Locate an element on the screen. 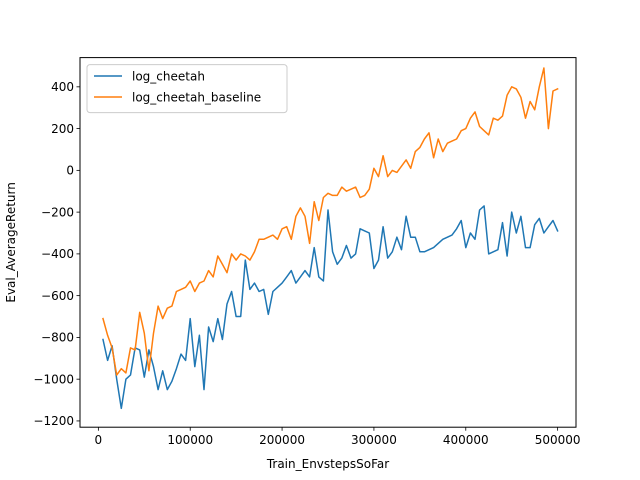 The width and height of the screenshot is (640, 480). legend: log_cheetah log_cheetah_baseline is located at coordinates (187, 89).